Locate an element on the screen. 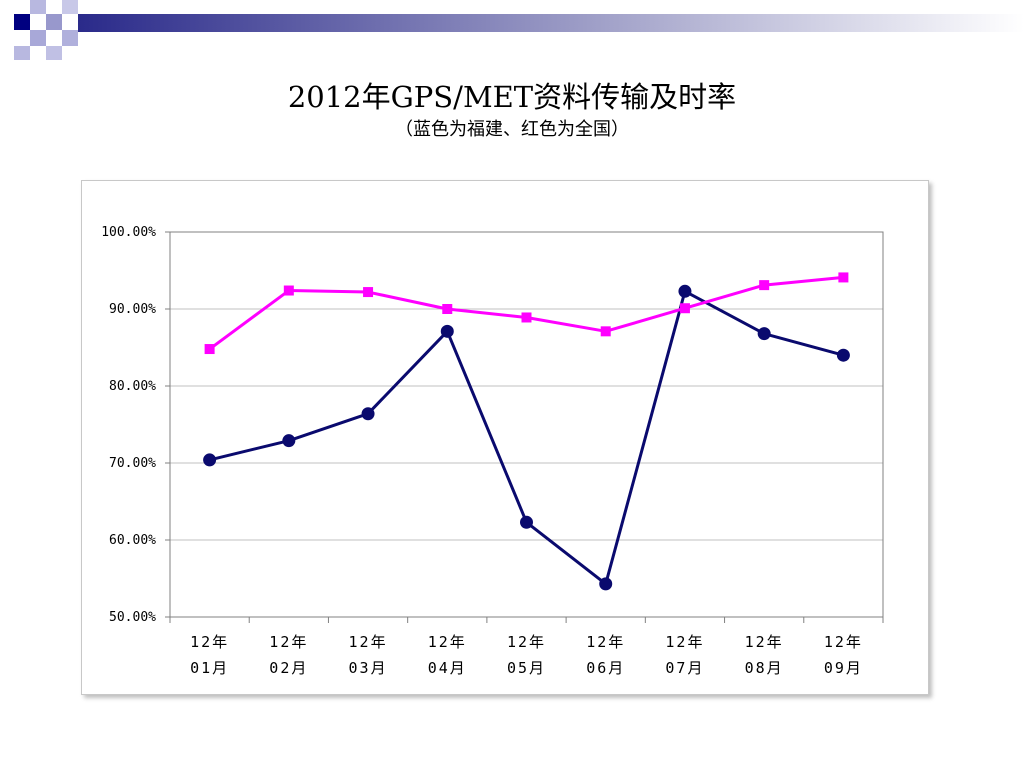 Image resolution: width=1024 pixels, height=768 pixels. x-tick-label: 06月 is located at coordinates (605, 668).